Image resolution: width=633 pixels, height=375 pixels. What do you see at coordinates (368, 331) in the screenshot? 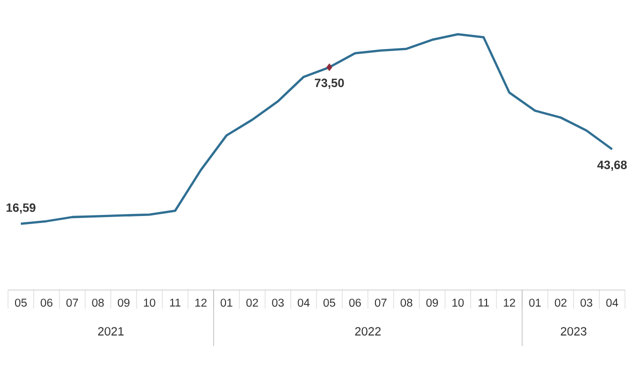
I see `text: 2022` at bounding box center [368, 331].